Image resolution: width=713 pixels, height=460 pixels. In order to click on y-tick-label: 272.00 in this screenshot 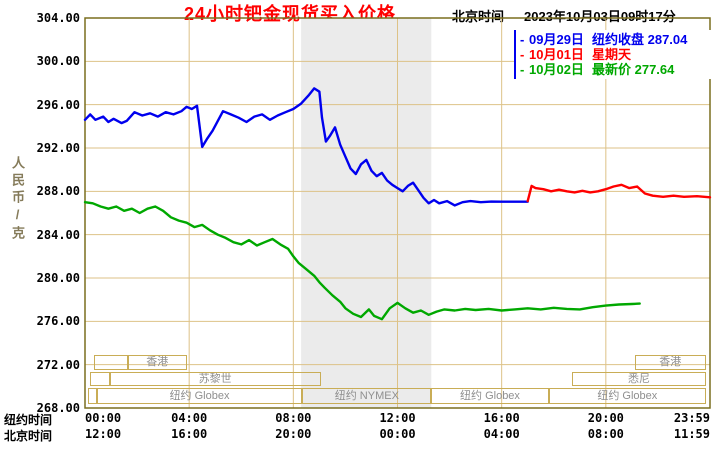, I will do `click(58, 364)`.